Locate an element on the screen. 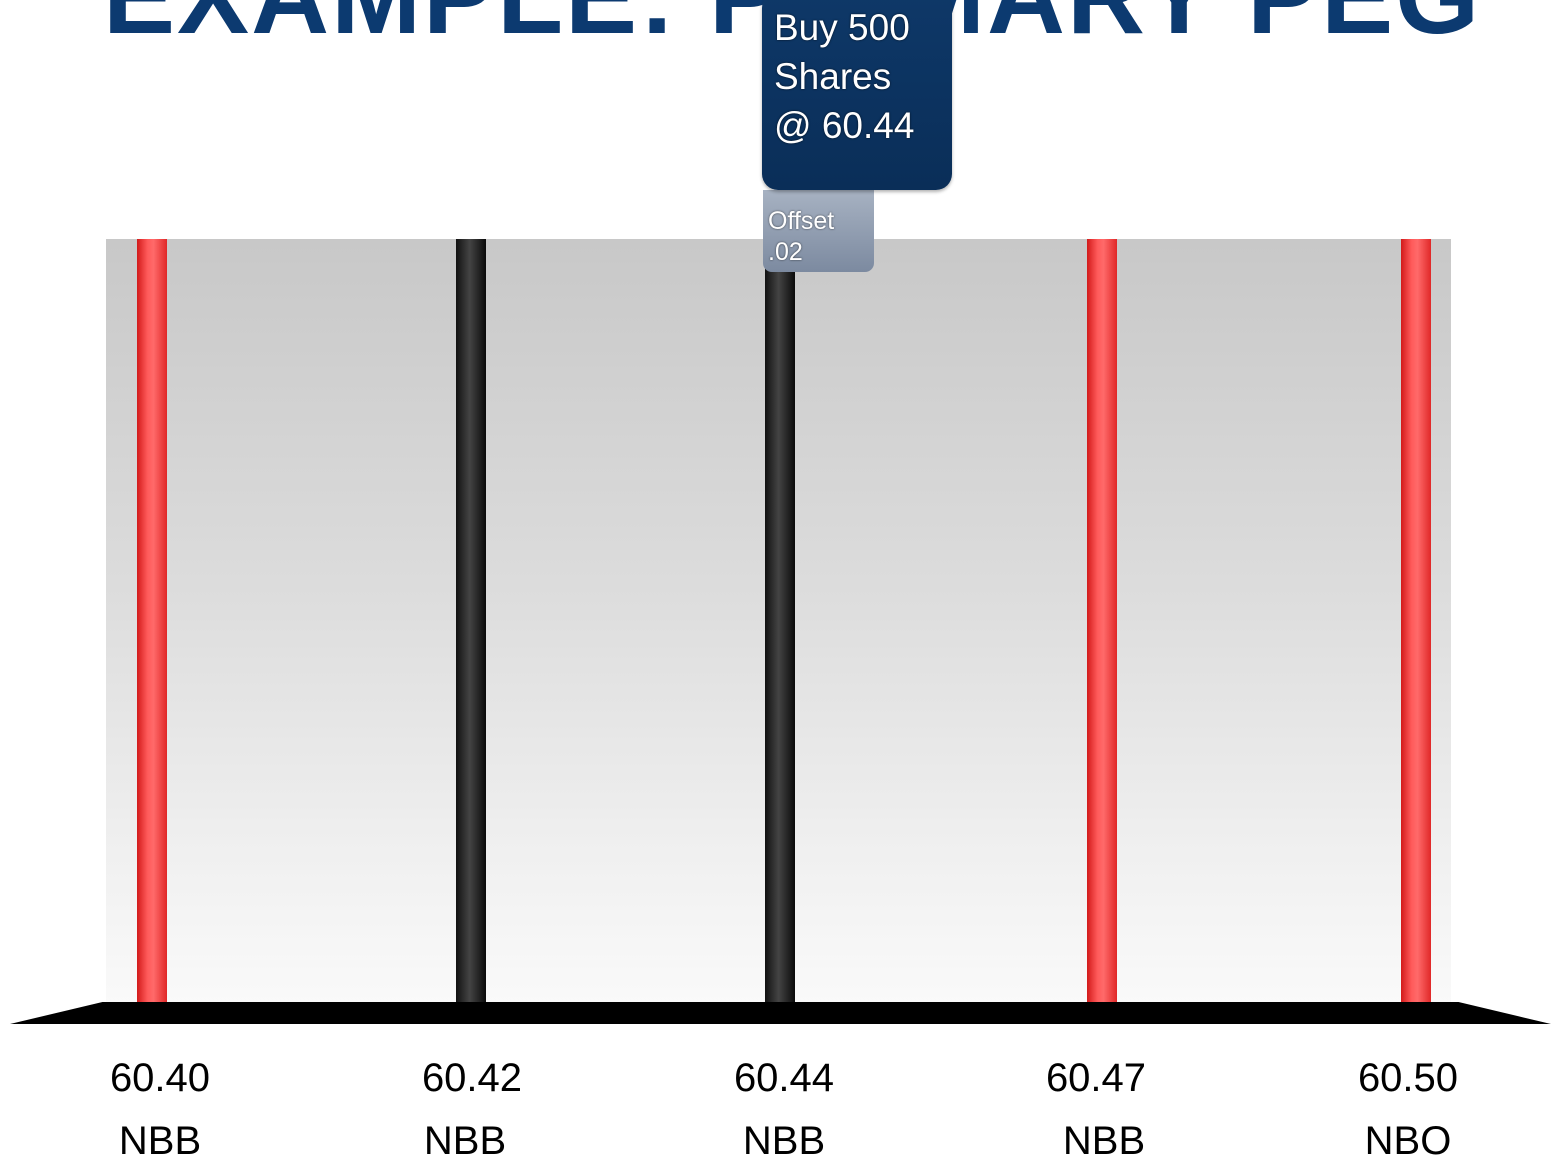  order-line-2: Shares is located at coordinates (833, 76).